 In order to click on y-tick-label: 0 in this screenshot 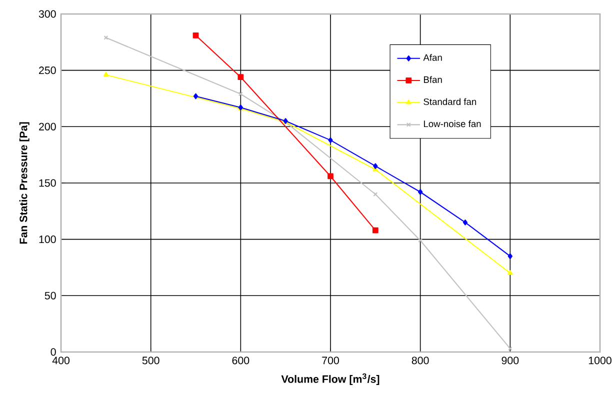, I will do `click(53, 352)`.